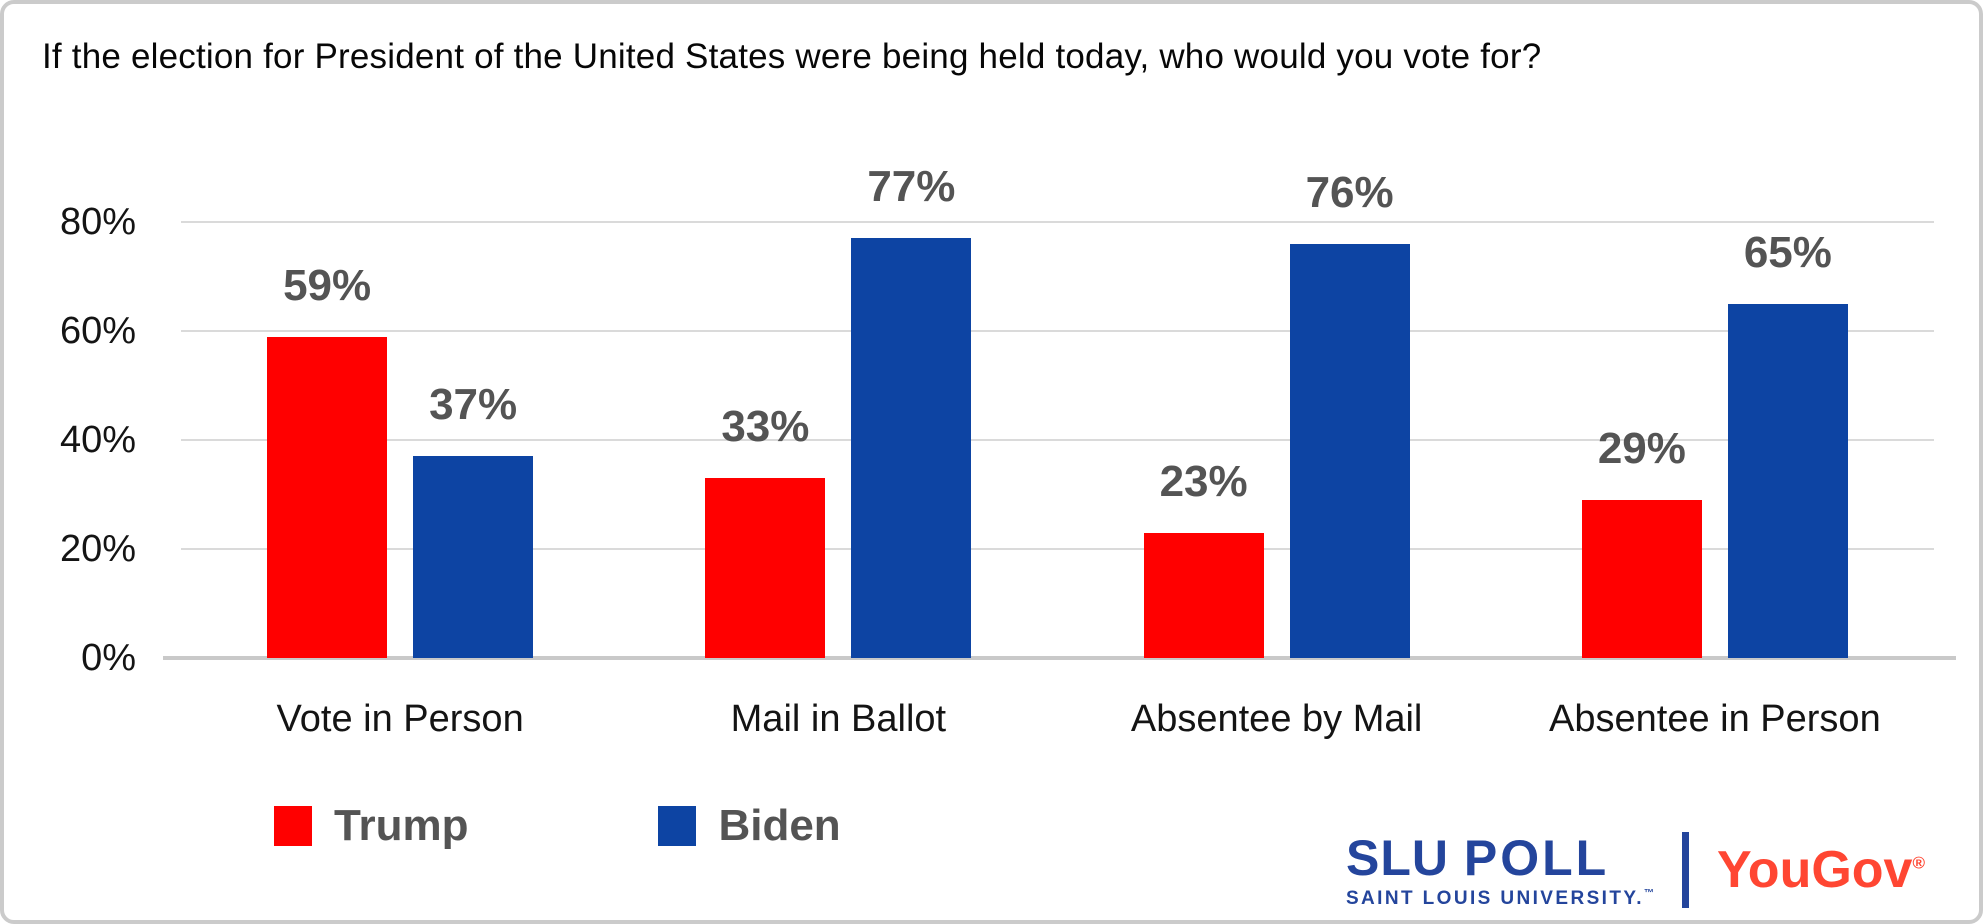 This screenshot has height=924, width=1983. What do you see at coordinates (97, 440) in the screenshot?
I see `y-axis-tick-40: 40%` at bounding box center [97, 440].